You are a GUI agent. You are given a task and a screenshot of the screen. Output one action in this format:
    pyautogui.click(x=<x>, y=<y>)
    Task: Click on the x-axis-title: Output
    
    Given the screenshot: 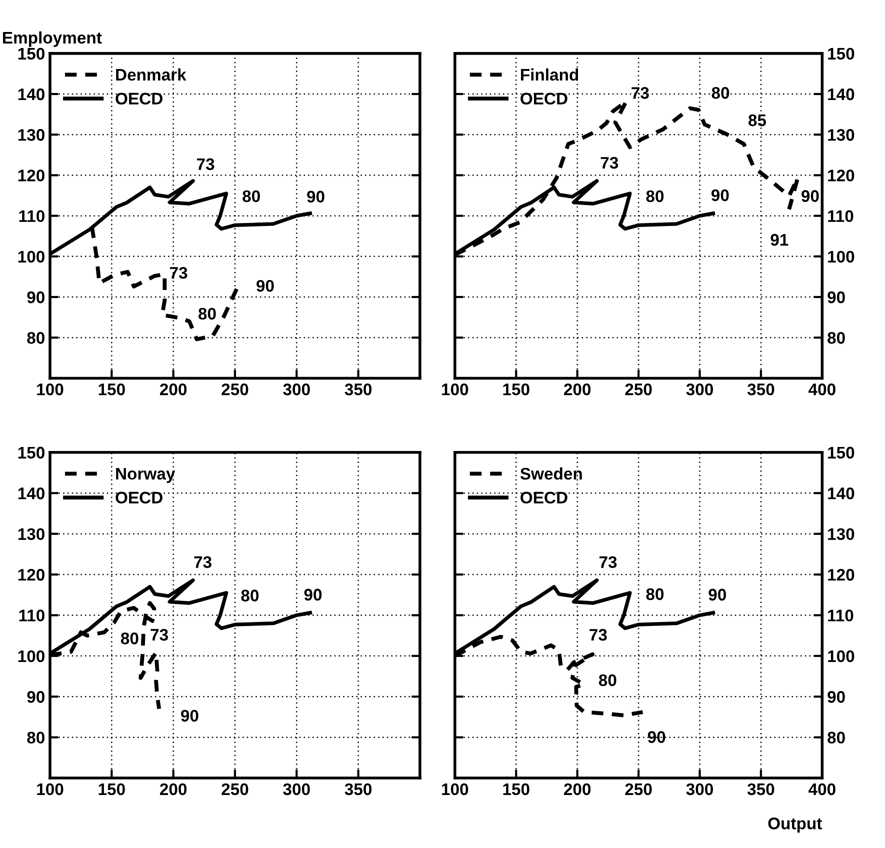 What is the action you would take?
    pyautogui.click(x=795, y=825)
    